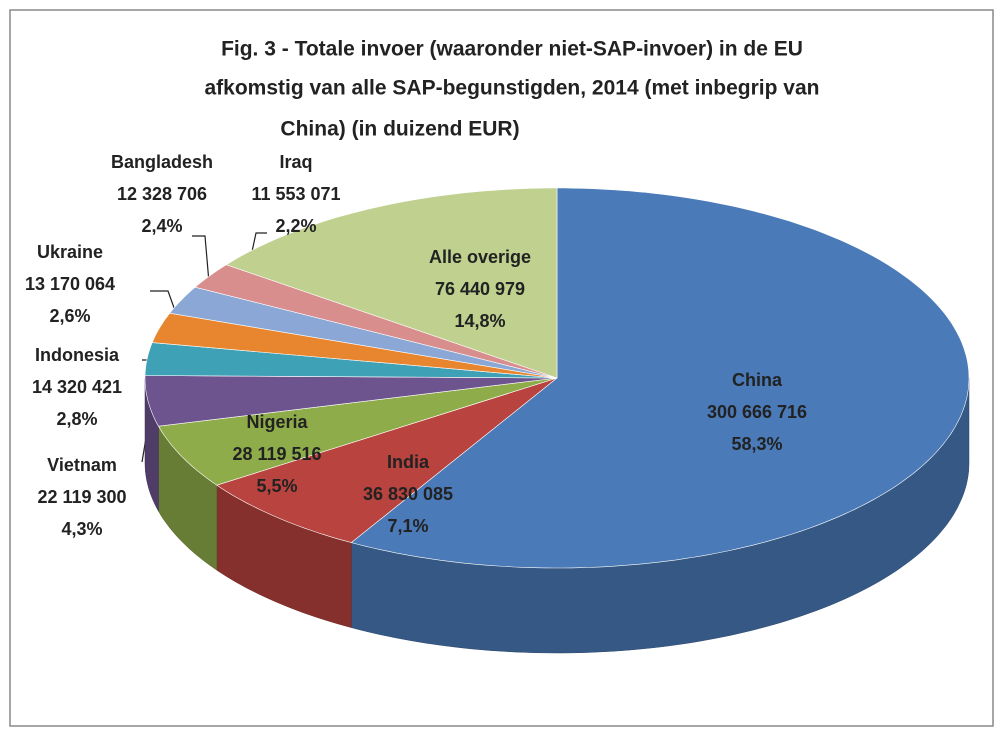 The image size is (1003, 736). Describe the element at coordinates (81, 497) in the screenshot. I see `value-label: 22 119 300` at that location.